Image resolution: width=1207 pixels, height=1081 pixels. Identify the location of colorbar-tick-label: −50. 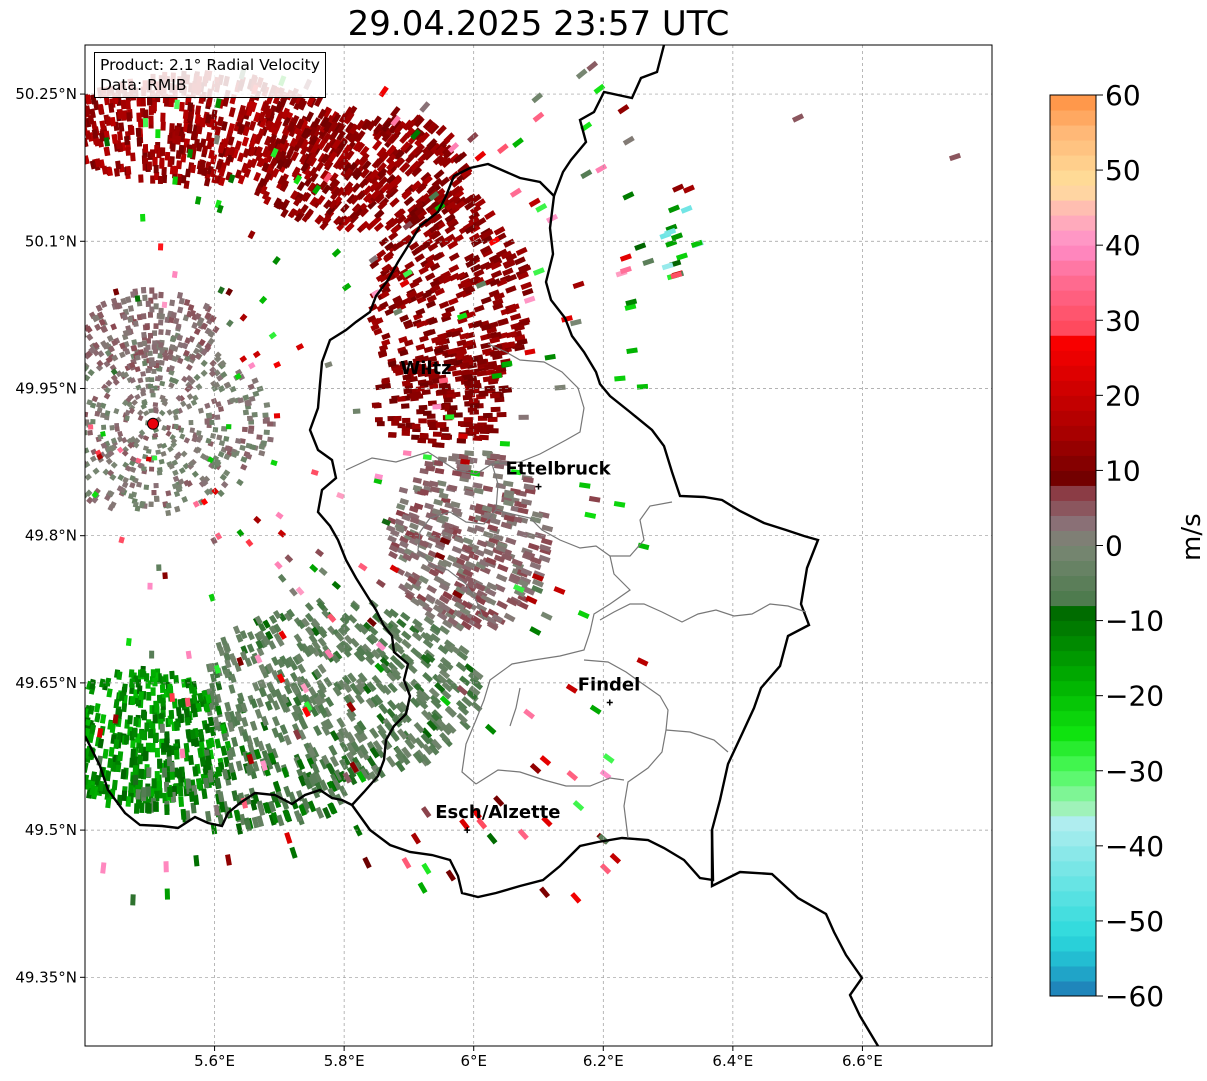
(1134, 921).